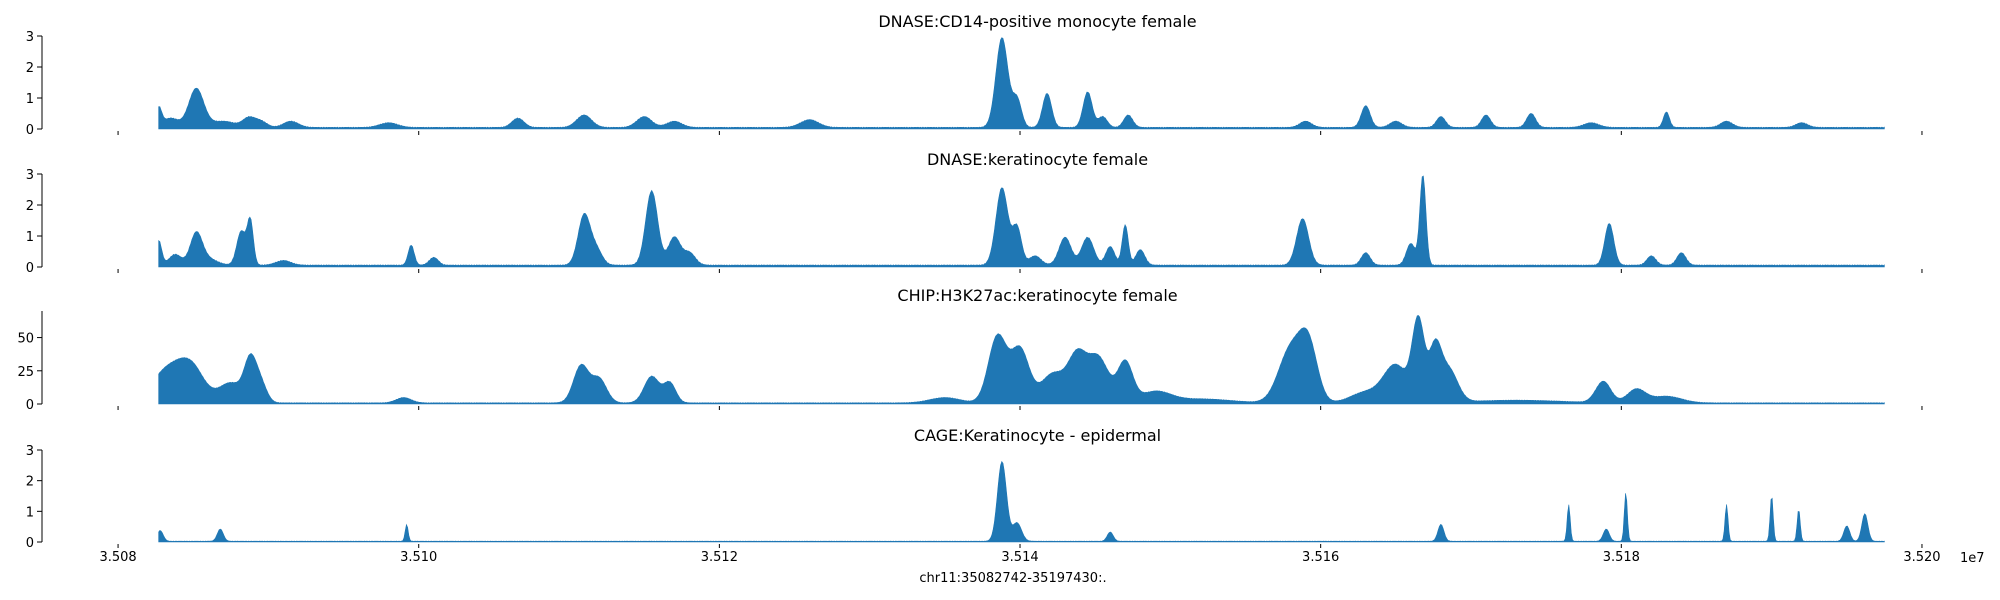 The width and height of the screenshot is (2000, 600). What do you see at coordinates (25, 339) in the screenshot?
I see `y-tick-label: 50` at bounding box center [25, 339].